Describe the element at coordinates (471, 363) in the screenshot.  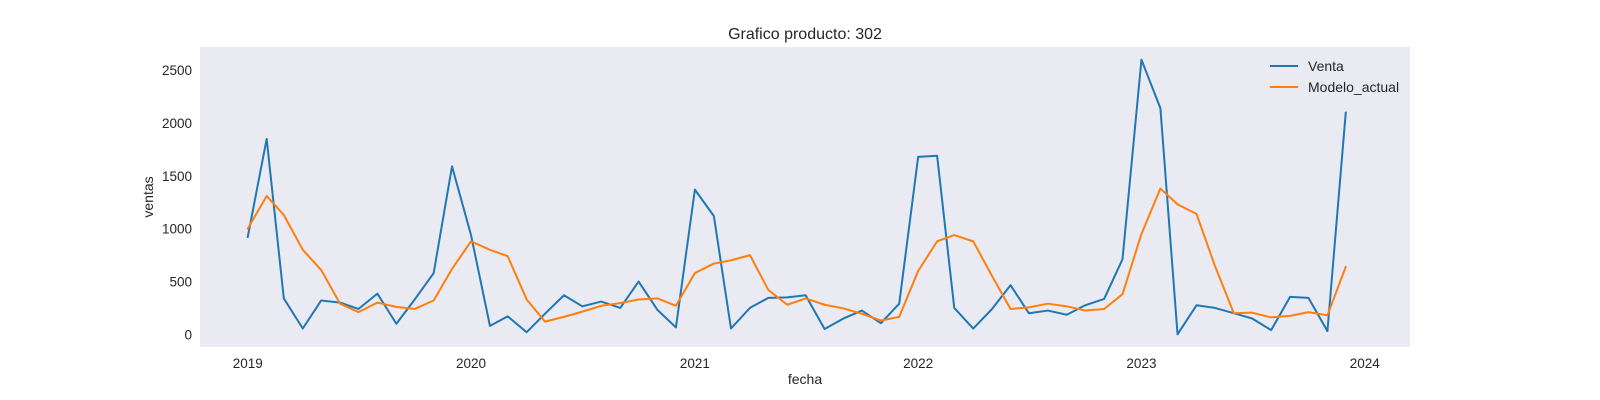
I see `x-tick-label: 2020` at that location.